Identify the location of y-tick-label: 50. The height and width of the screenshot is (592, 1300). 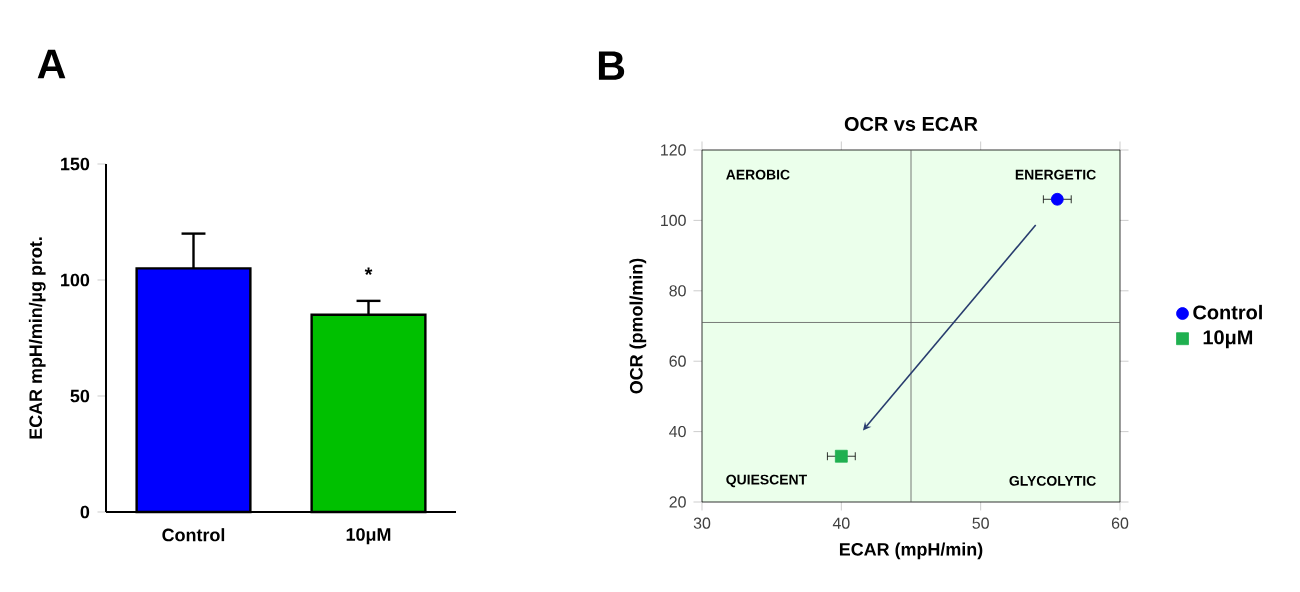
(80, 396).